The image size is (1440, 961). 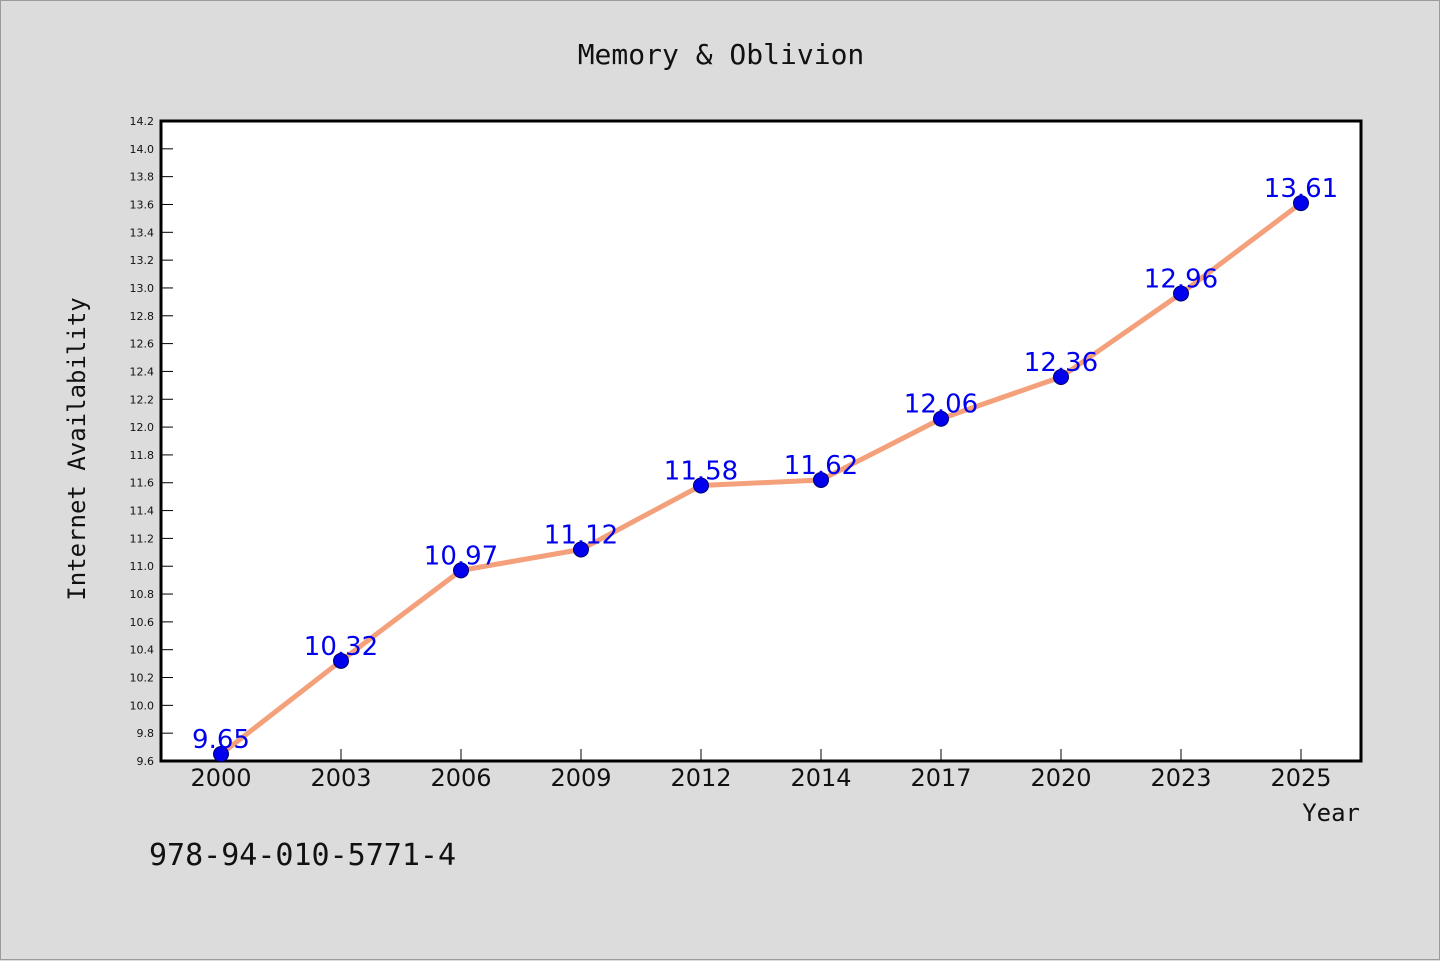 I want to click on y-tick-label: 10.8, so click(x=142, y=594).